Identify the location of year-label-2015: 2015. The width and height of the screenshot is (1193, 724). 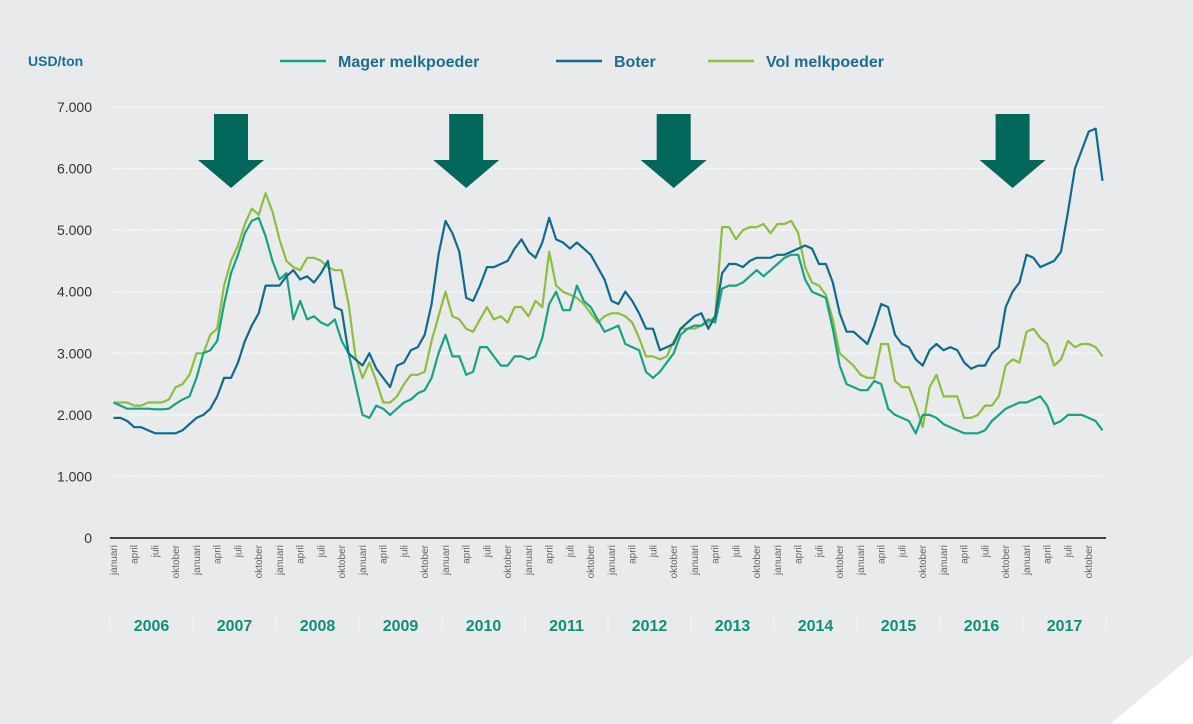
(899, 626).